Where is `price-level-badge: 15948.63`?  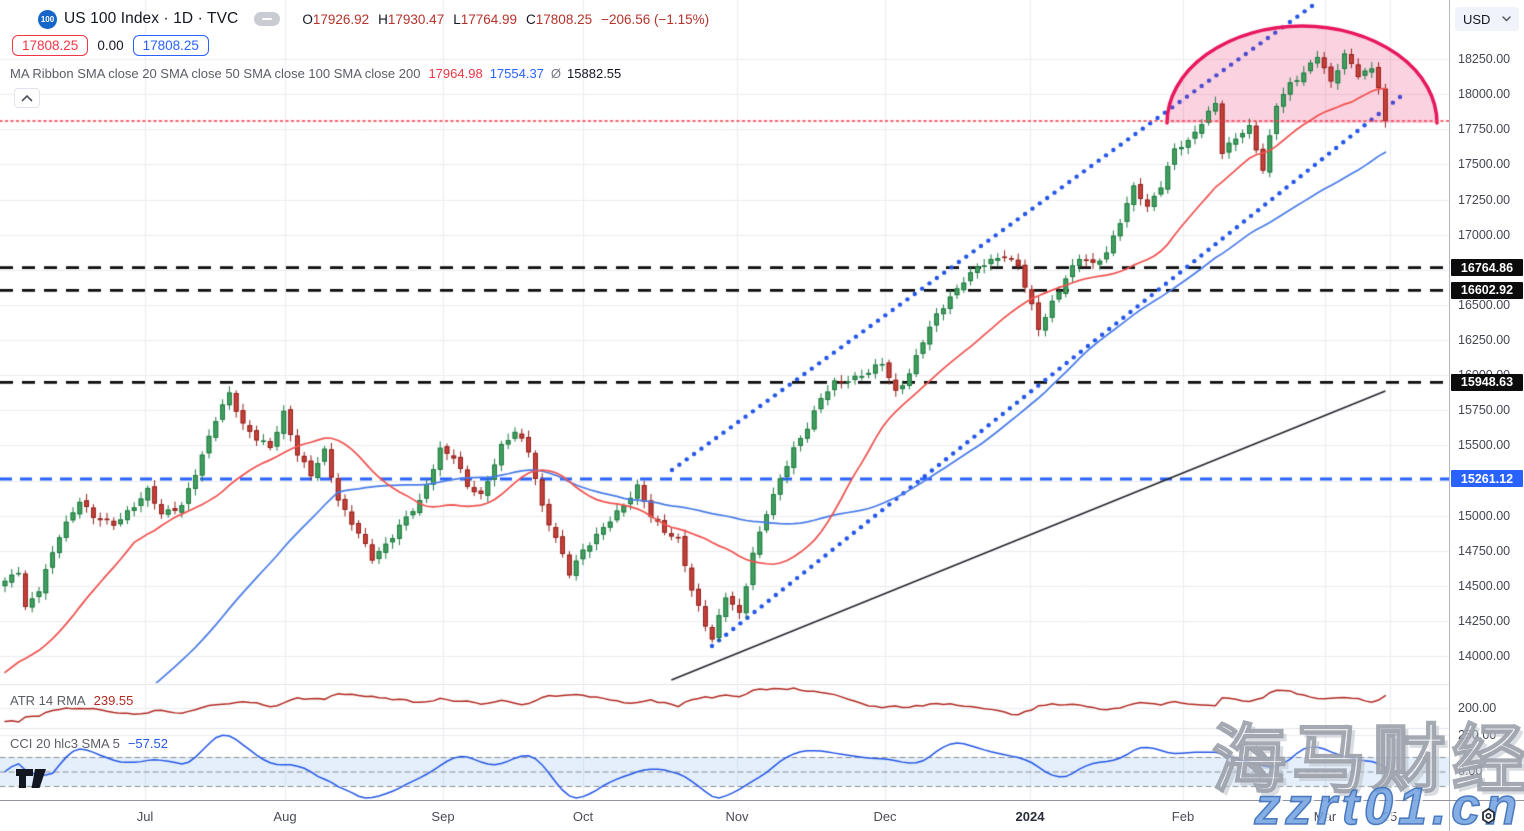 price-level-badge: 15948.63 is located at coordinates (1487, 382).